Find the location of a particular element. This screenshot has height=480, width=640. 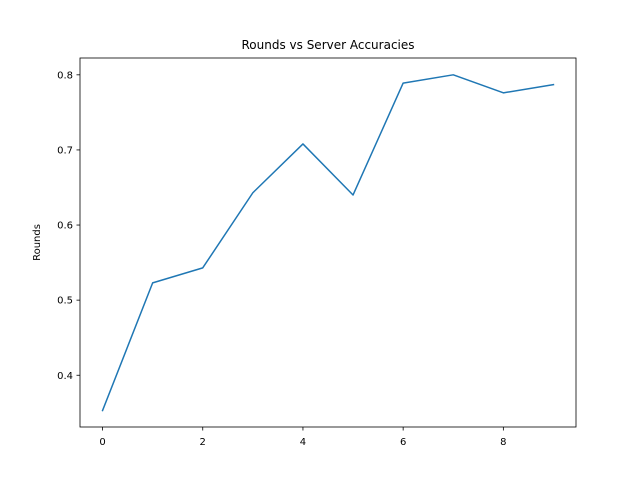

y-axis: 0.4 0.5 0.6 0.7 0.8 is located at coordinates (68, 226).